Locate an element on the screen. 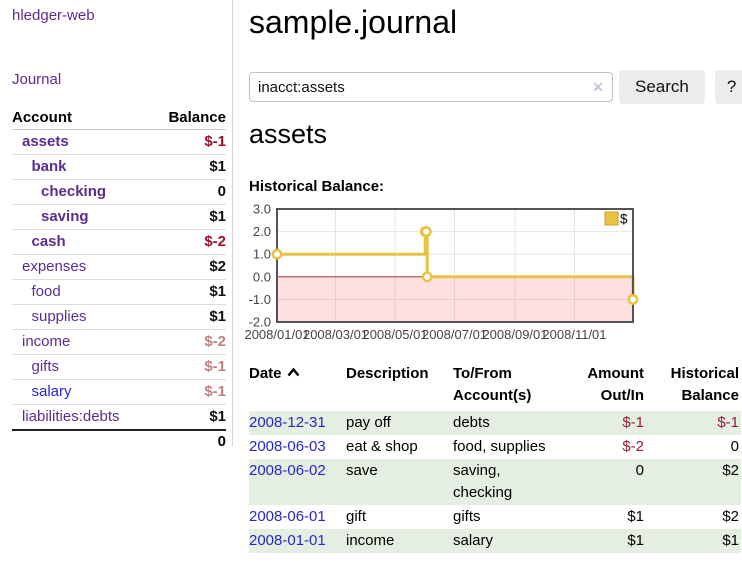 The image size is (742, 582). transaction-amount: 0 is located at coordinates (639, 470).